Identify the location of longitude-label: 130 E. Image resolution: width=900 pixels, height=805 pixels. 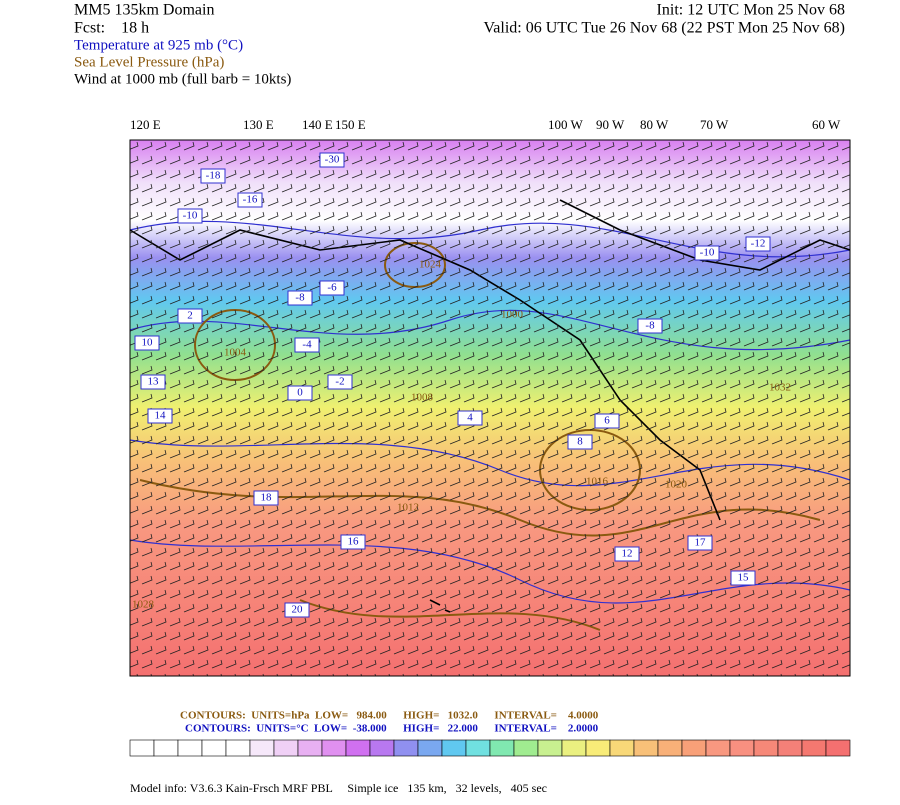
(258, 124).